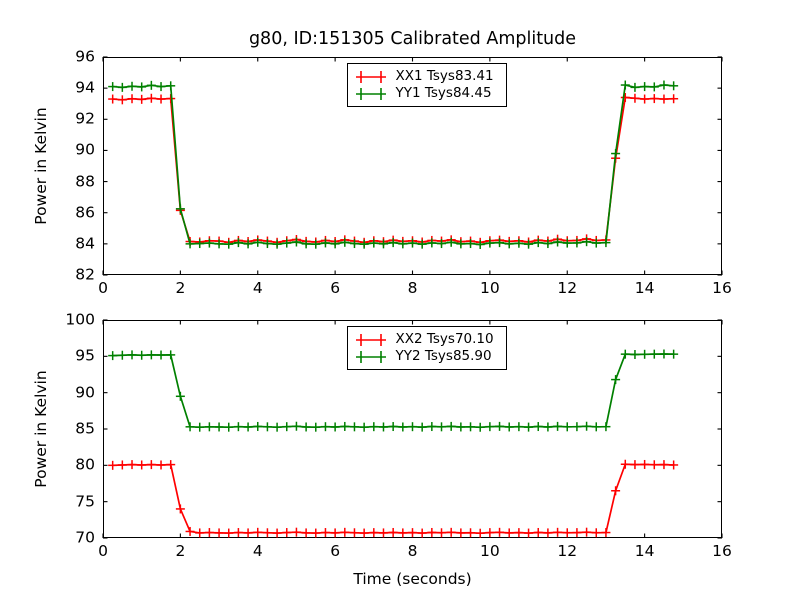  Describe the element at coordinates (412, 39) in the screenshot. I see `chart-title: g80, ID:151305 Calibrated Amplitude` at that location.